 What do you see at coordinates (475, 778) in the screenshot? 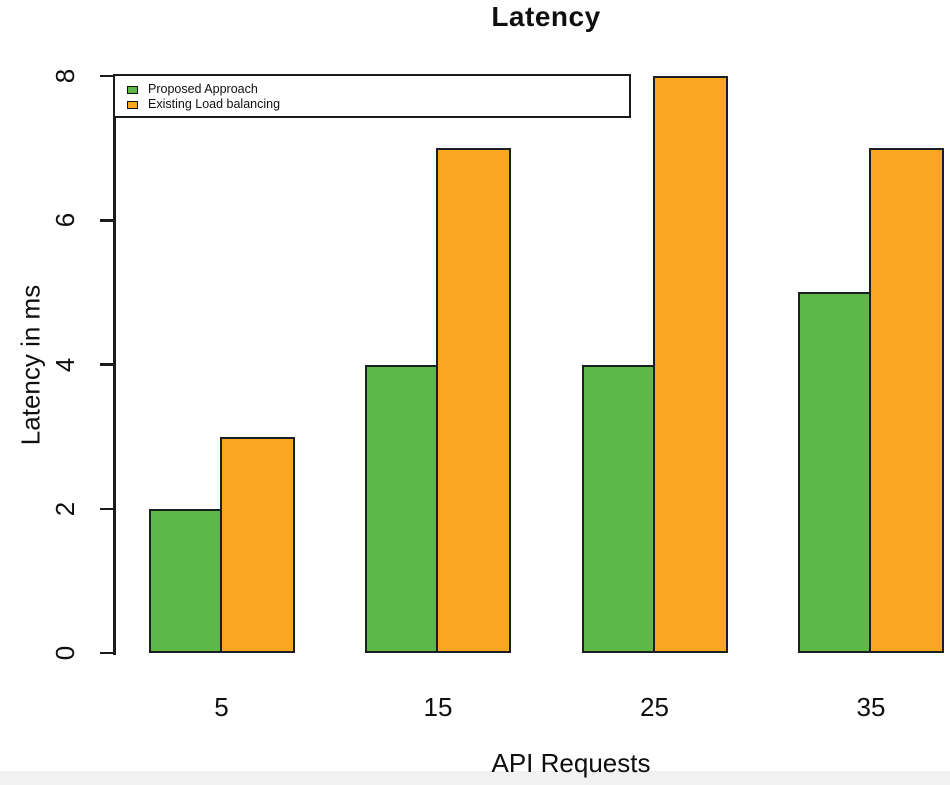
I see `page-bottom-edge` at bounding box center [475, 778].